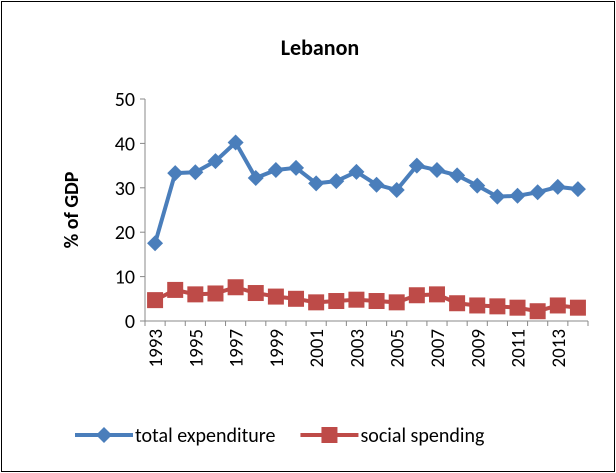  What do you see at coordinates (519, 348) in the screenshot?
I see `x-tick-label: 2011` at bounding box center [519, 348].